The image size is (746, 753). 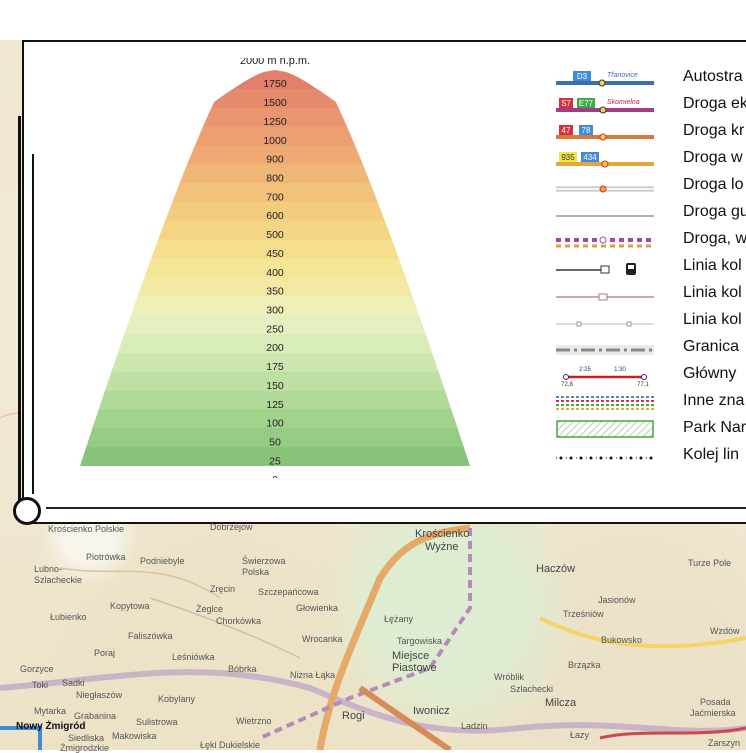 What do you see at coordinates (223, 589) in the screenshot?
I see `map-label: Zręcin` at bounding box center [223, 589].